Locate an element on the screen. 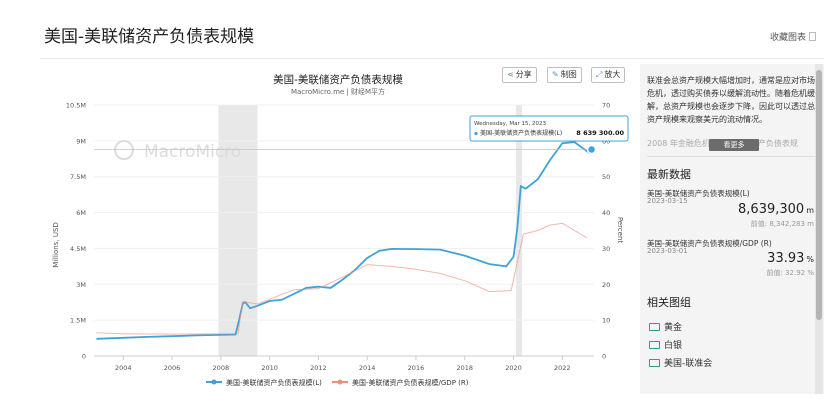 This screenshot has width=838, height=403. legend-series-1: 美国-美联储资产负债表规模(L) is located at coordinates (274, 382).